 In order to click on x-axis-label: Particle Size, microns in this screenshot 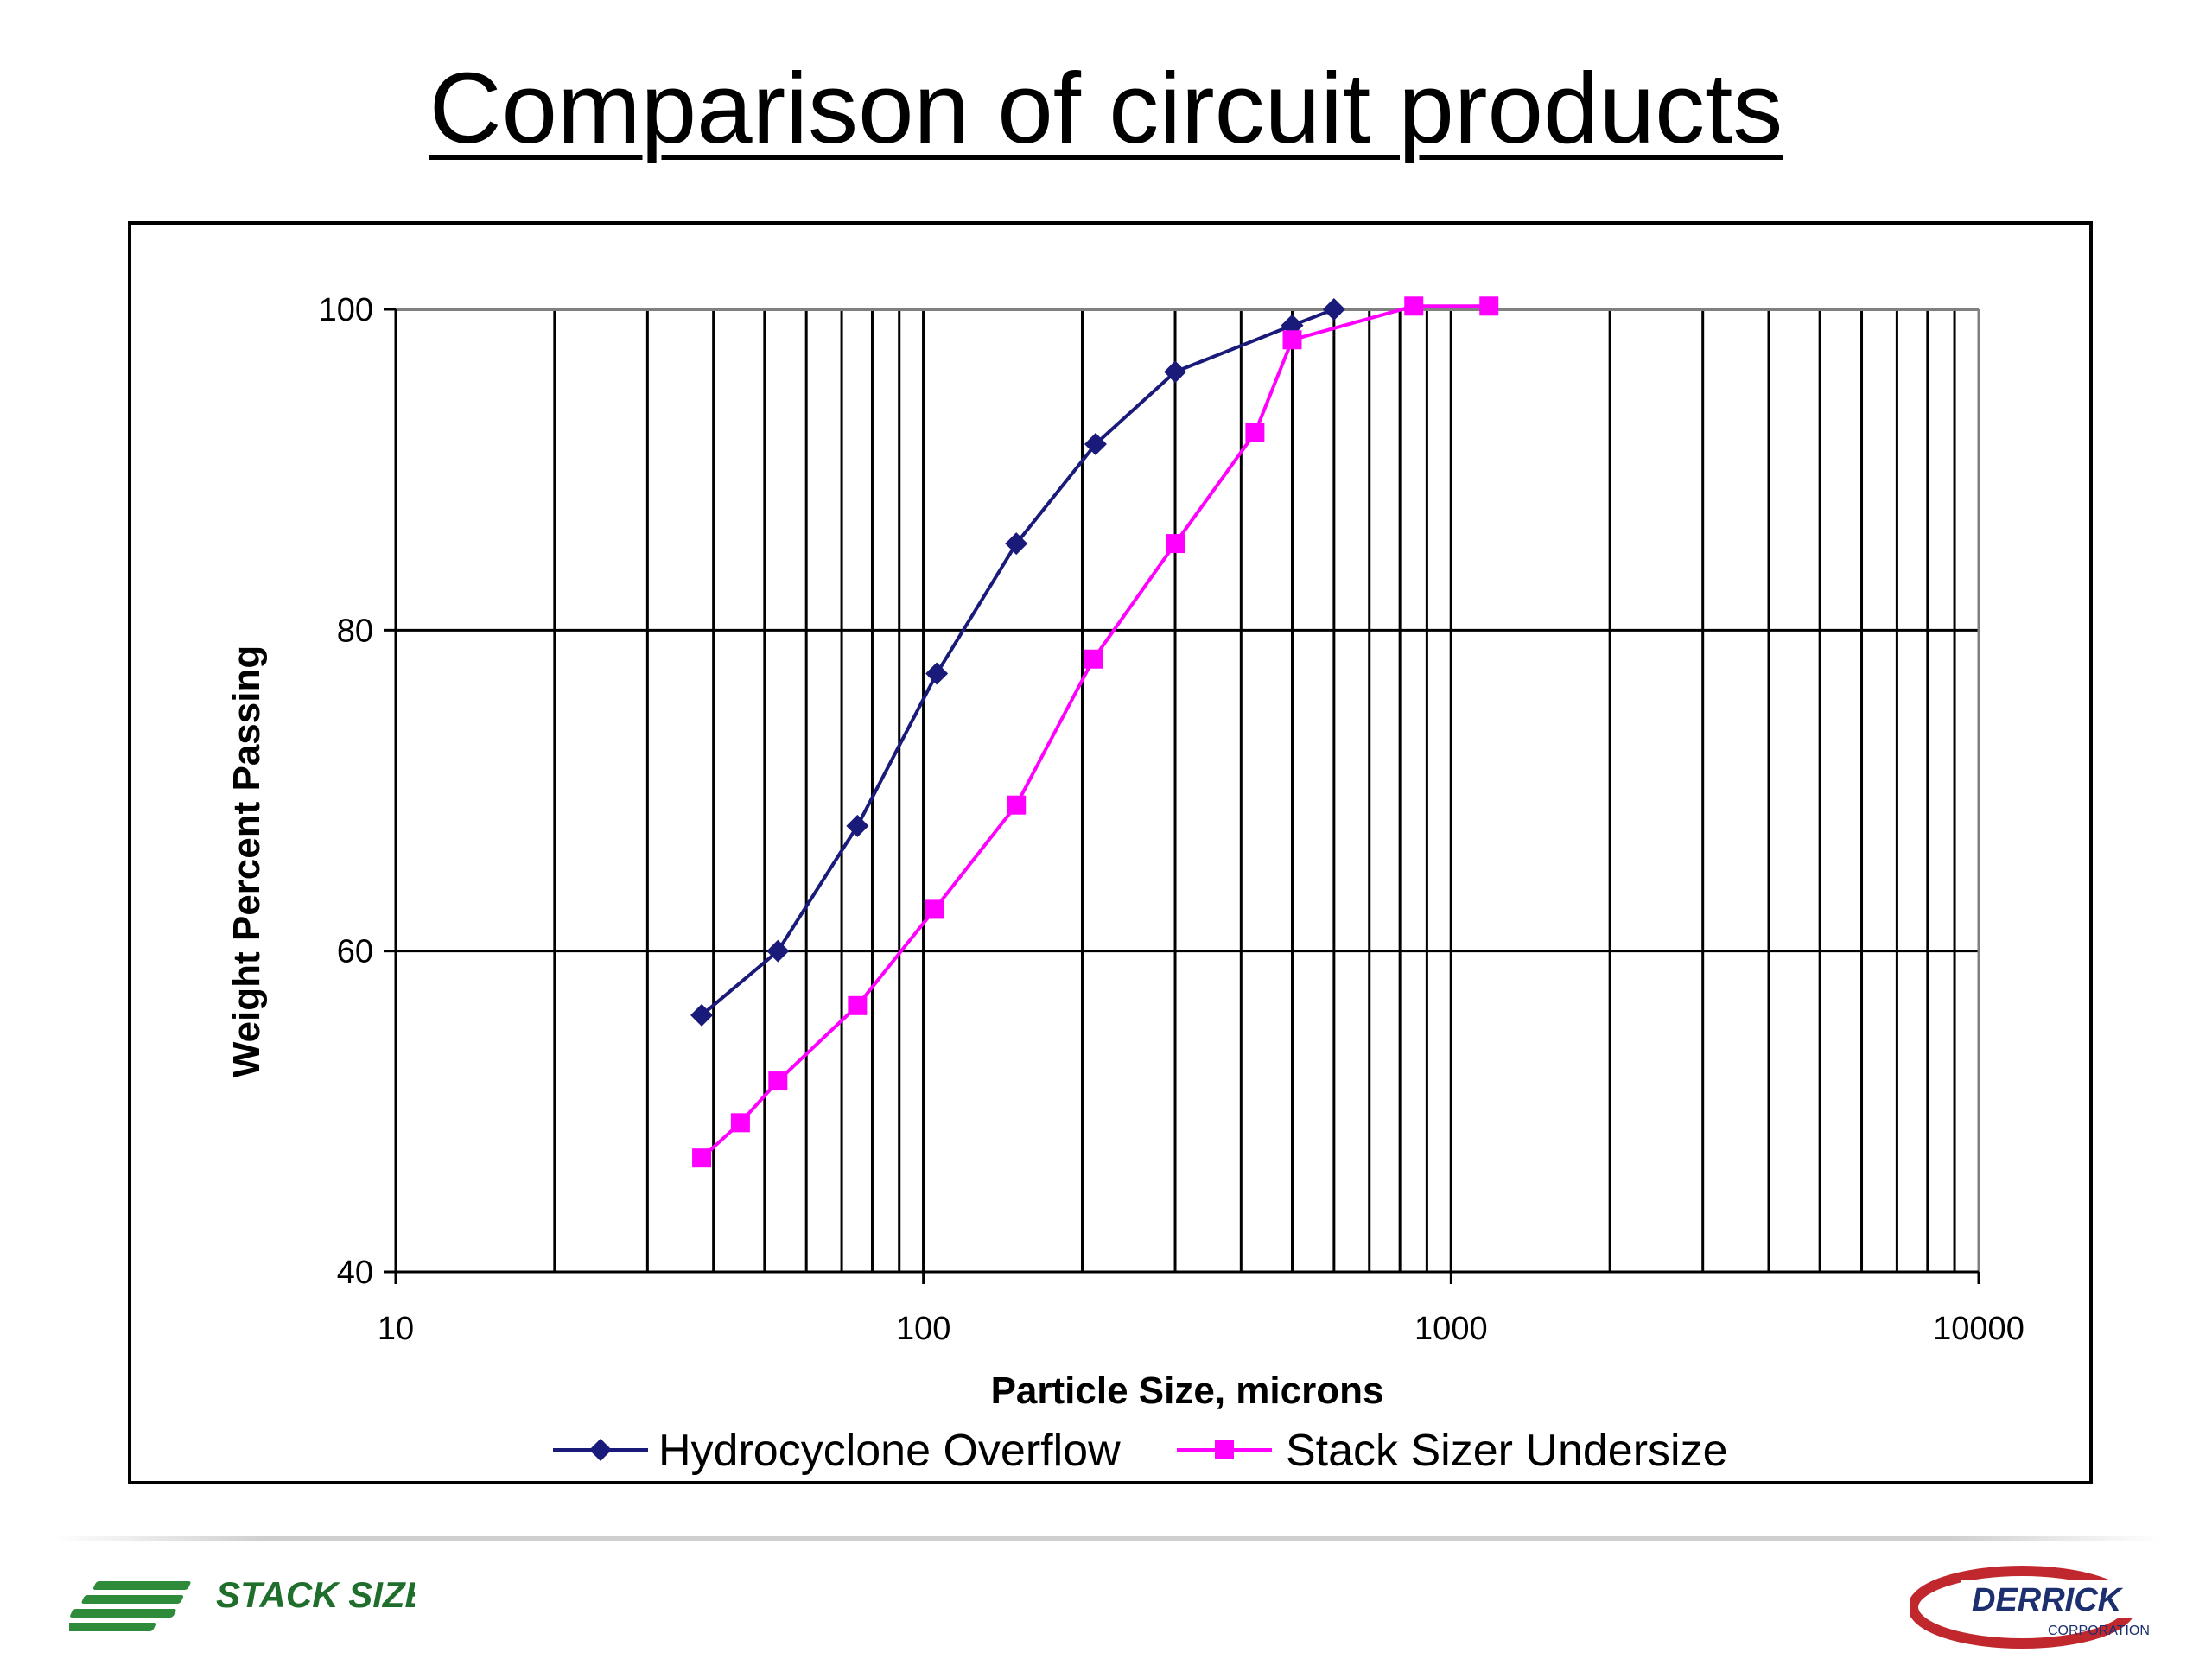, I will do `click(1187, 1391)`.